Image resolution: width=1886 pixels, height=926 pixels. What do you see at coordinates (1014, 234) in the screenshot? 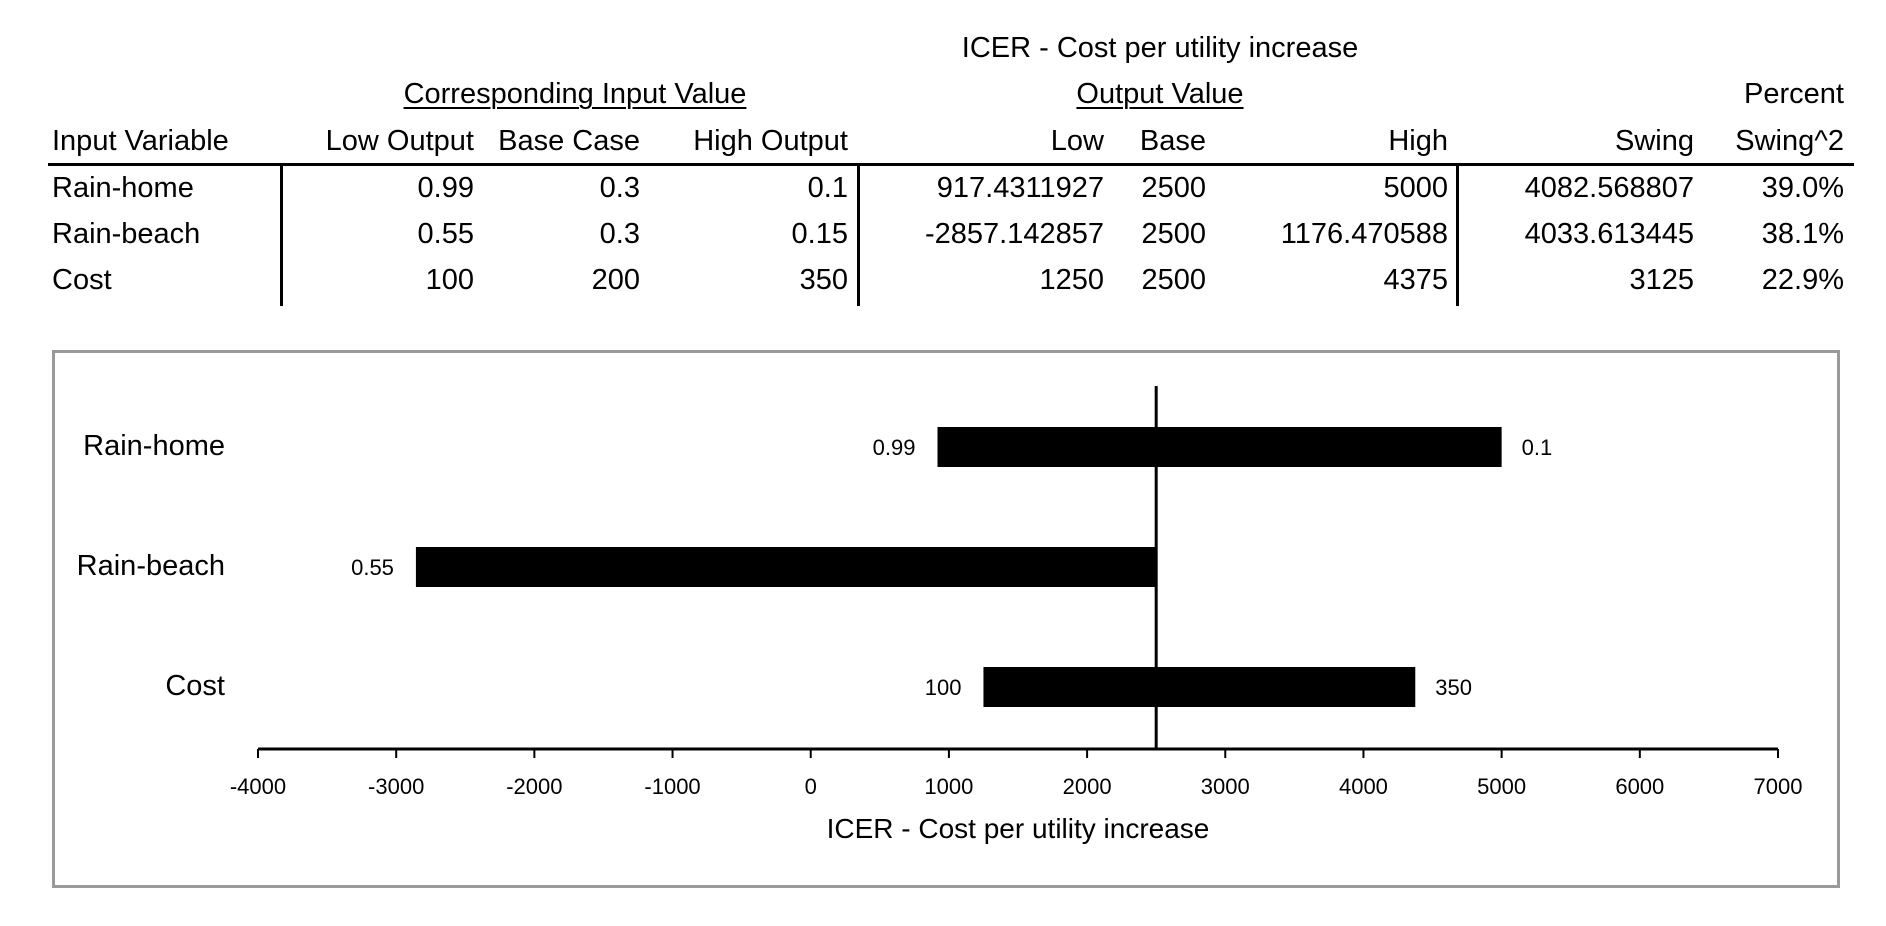
I see `cell-low: -2857.142857` at bounding box center [1014, 234].